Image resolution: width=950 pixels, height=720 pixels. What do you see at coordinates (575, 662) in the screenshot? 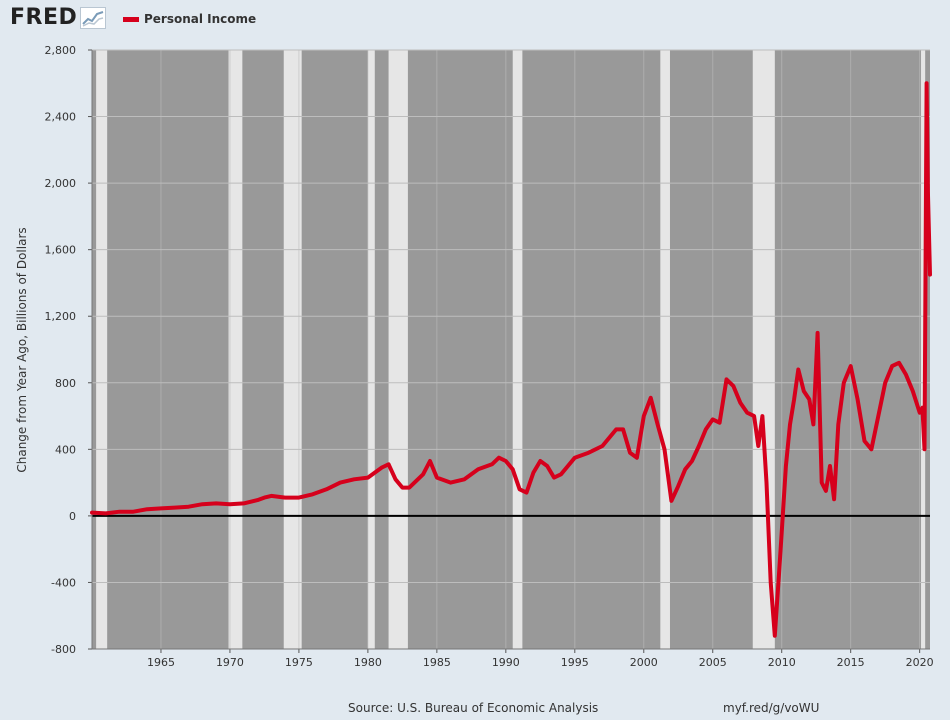
I see `x-tick-label: 1995` at bounding box center [575, 662].